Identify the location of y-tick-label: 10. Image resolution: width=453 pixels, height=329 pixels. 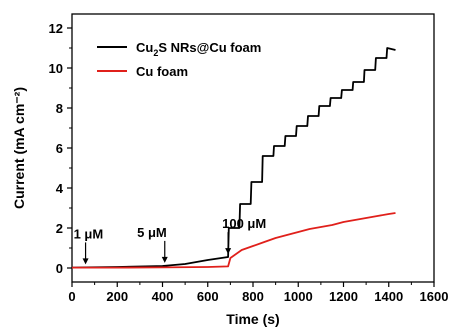
(56, 68).